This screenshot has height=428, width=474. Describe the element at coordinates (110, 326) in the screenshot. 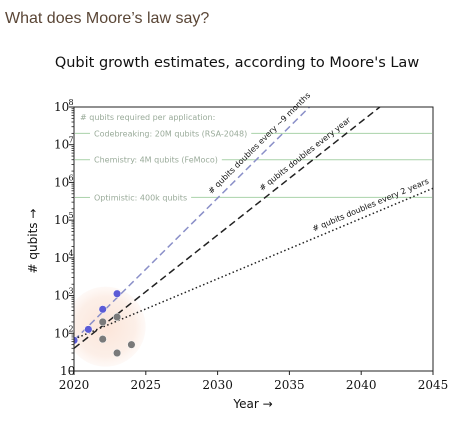

I see `highlight-circle` at that location.